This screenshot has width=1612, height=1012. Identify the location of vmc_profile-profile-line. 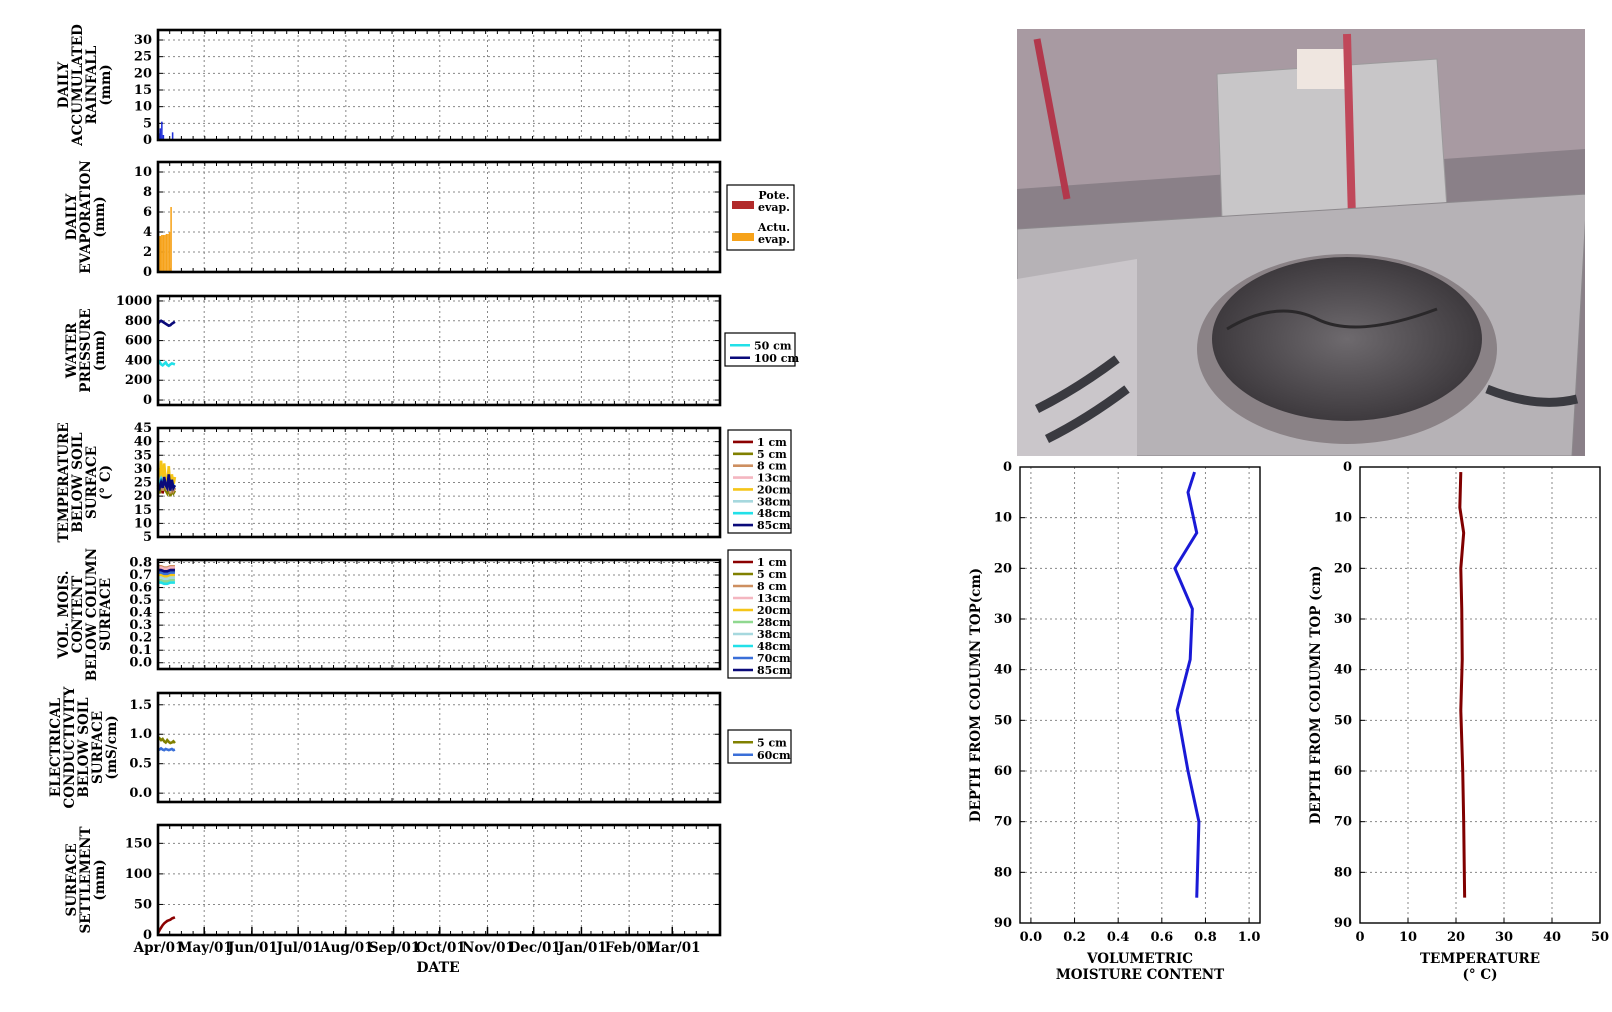
(1187, 685).